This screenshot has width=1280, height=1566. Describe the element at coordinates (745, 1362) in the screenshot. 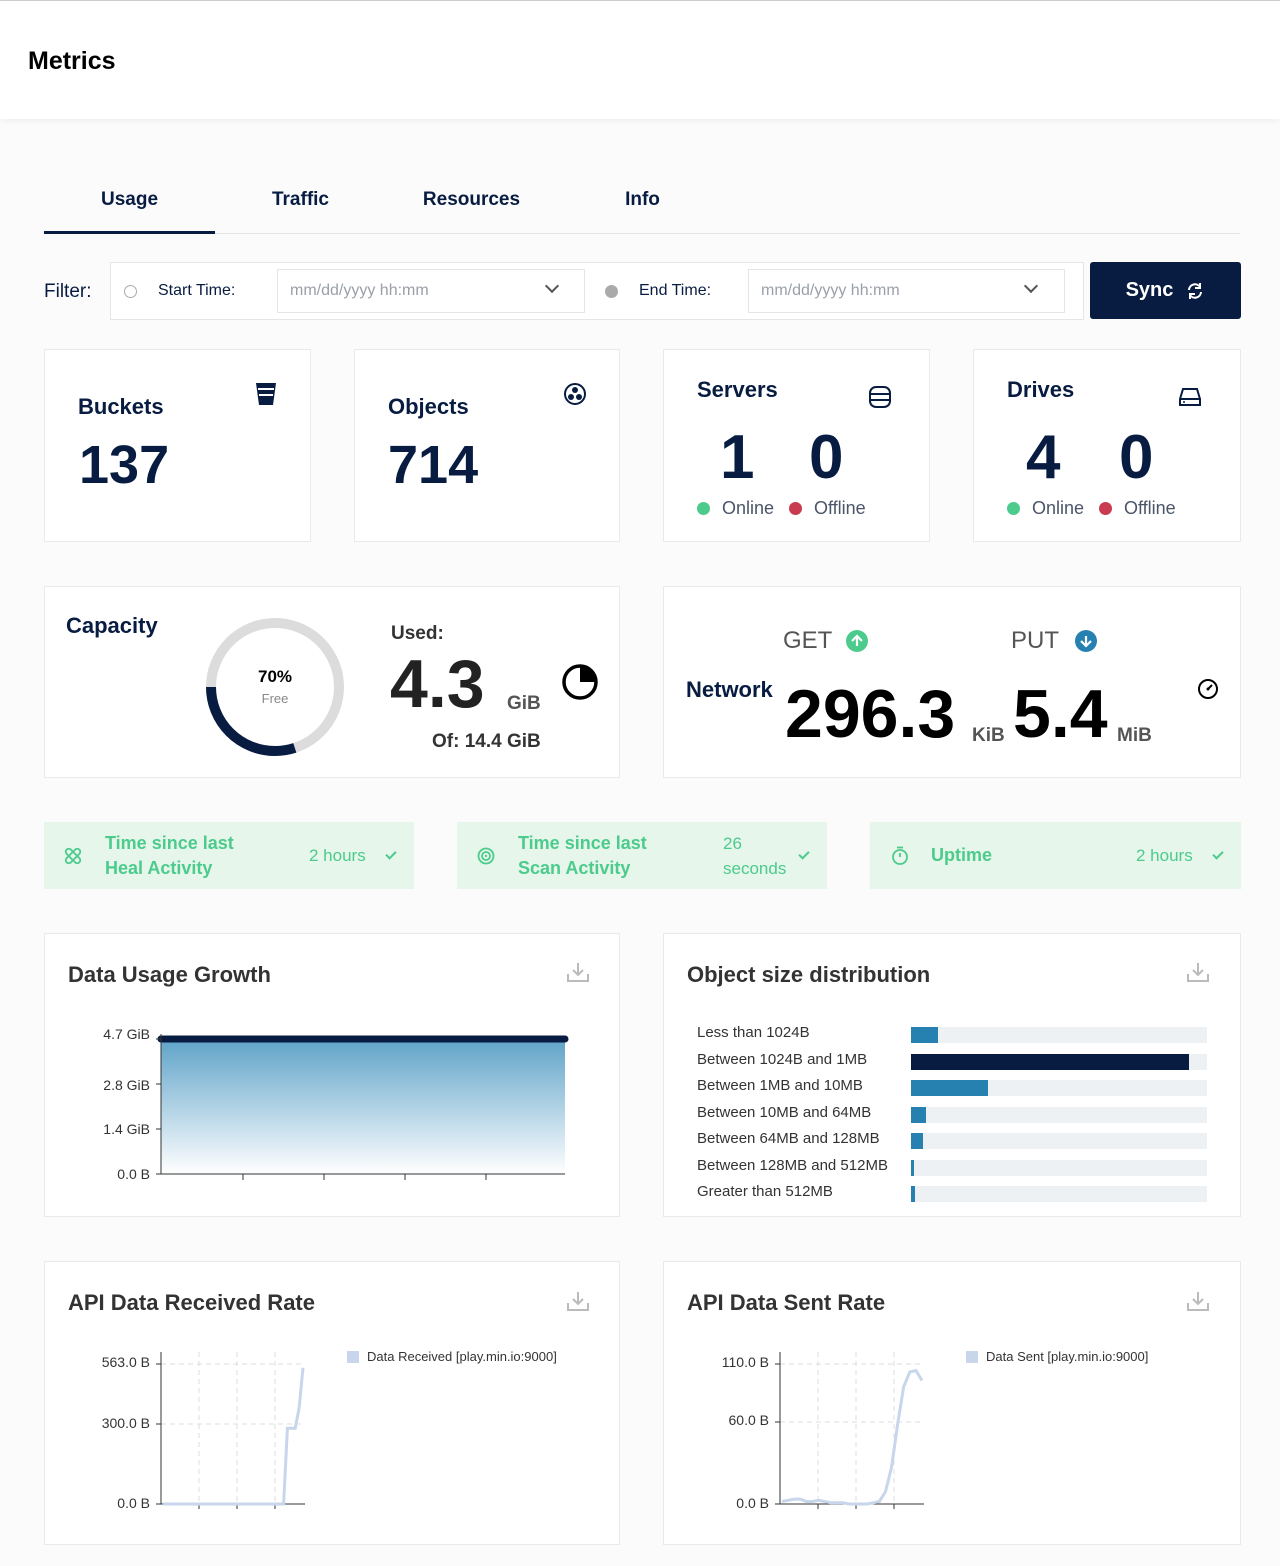

I see `y-tick-label: 110.0 B` at that location.